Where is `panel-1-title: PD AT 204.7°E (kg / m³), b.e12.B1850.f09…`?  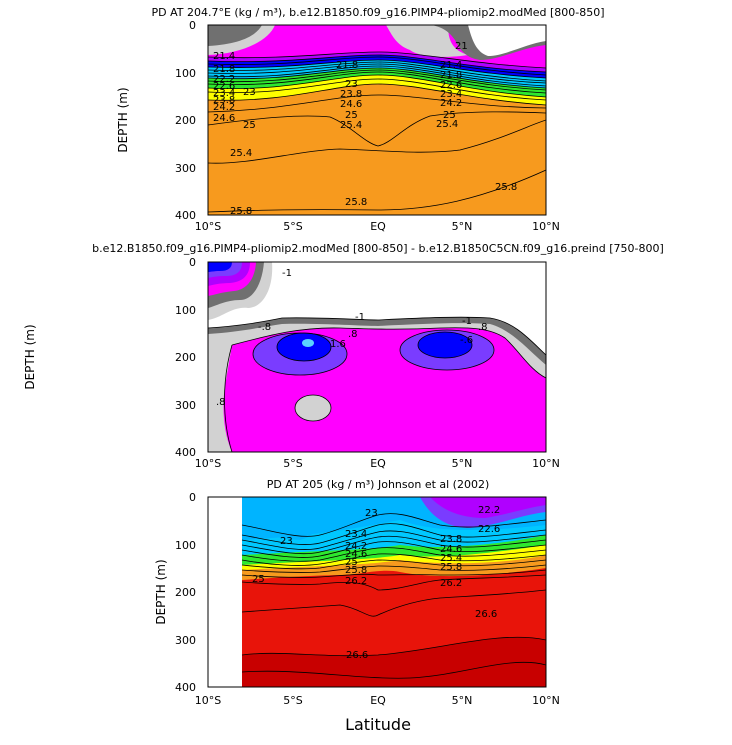 panel-1-title: PD AT 204.7°E (kg / m³), b.e12.B1850.f09… is located at coordinates (377, 12).